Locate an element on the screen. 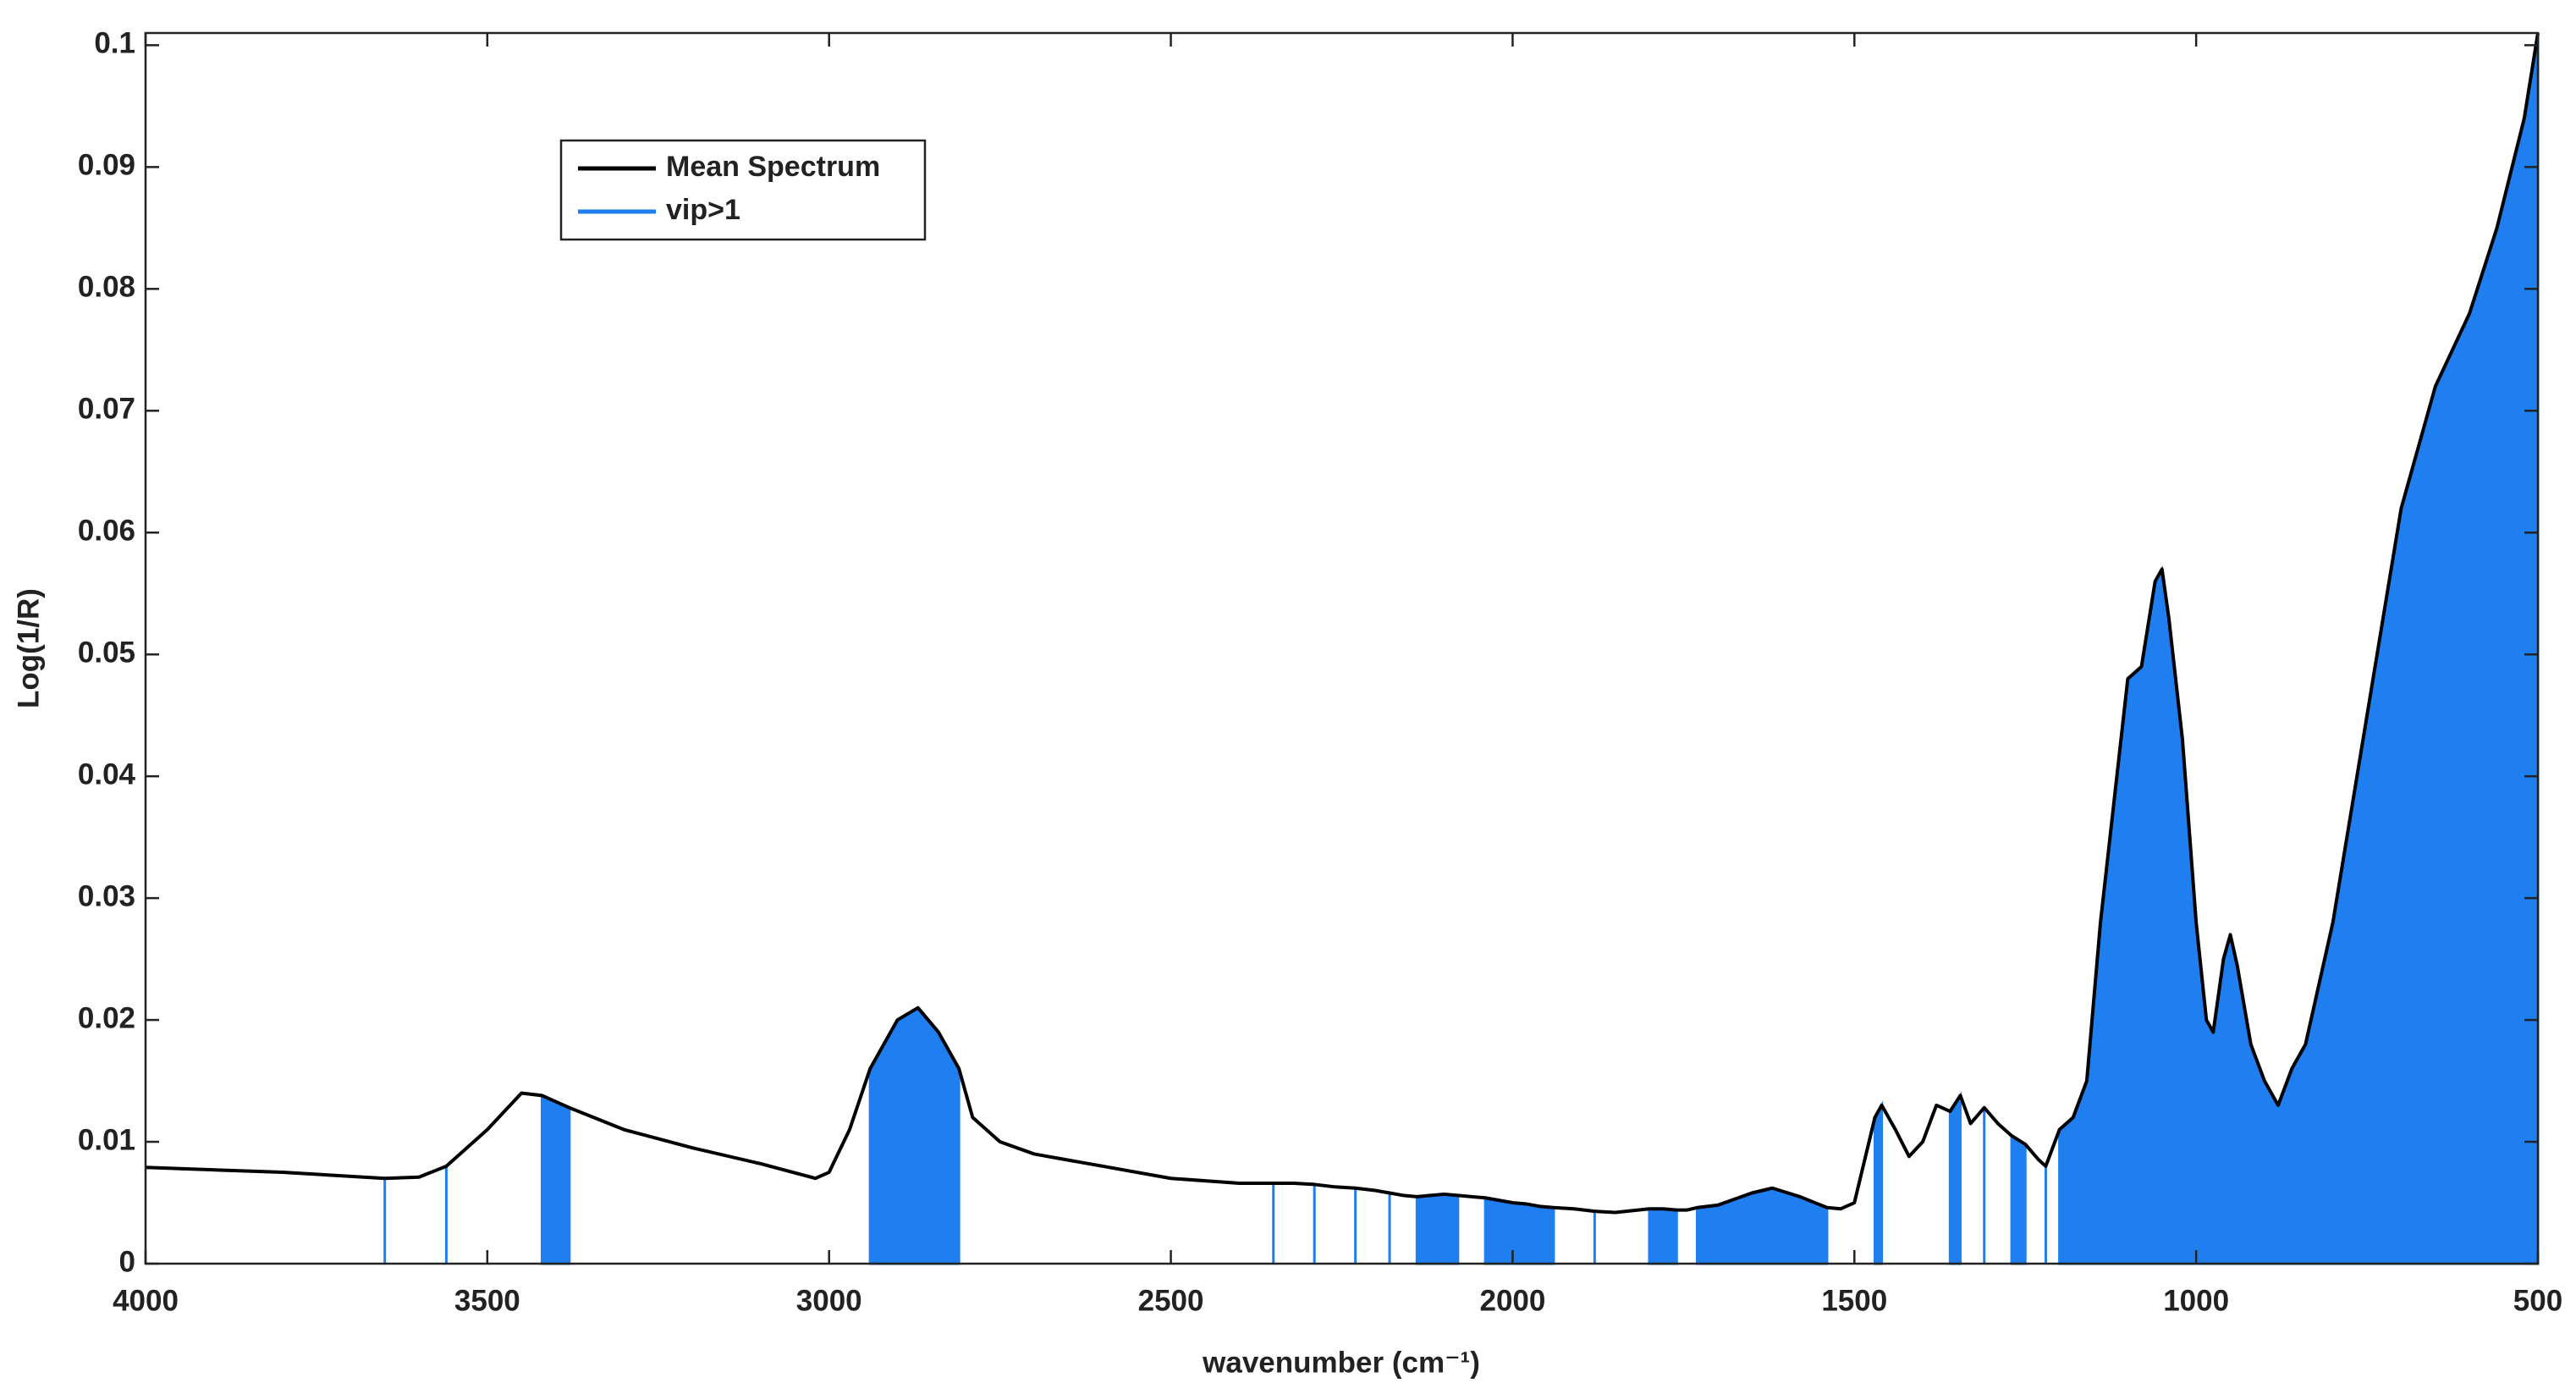 The image size is (2576, 1394). x-tick-label: 1500 is located at coordinates (1854, 1300).